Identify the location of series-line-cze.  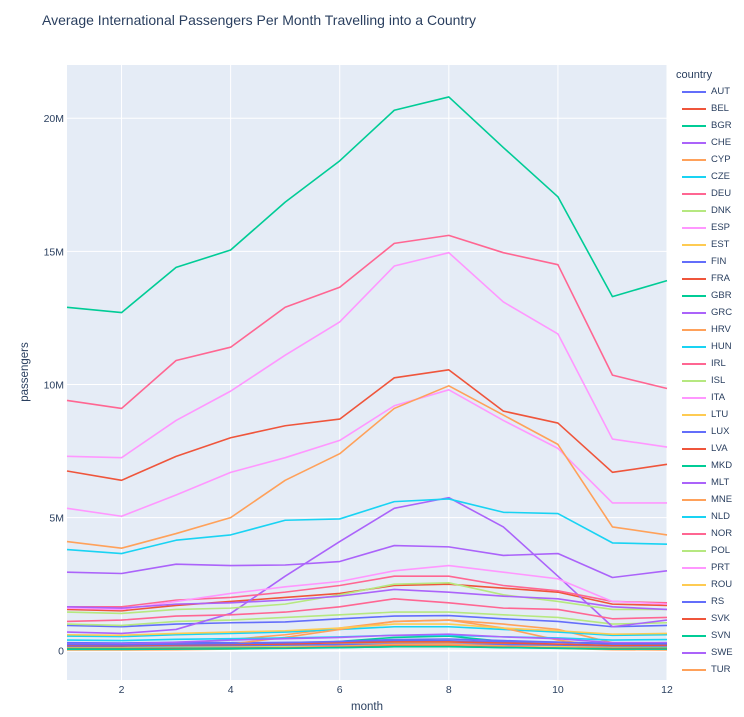
(367, 631).